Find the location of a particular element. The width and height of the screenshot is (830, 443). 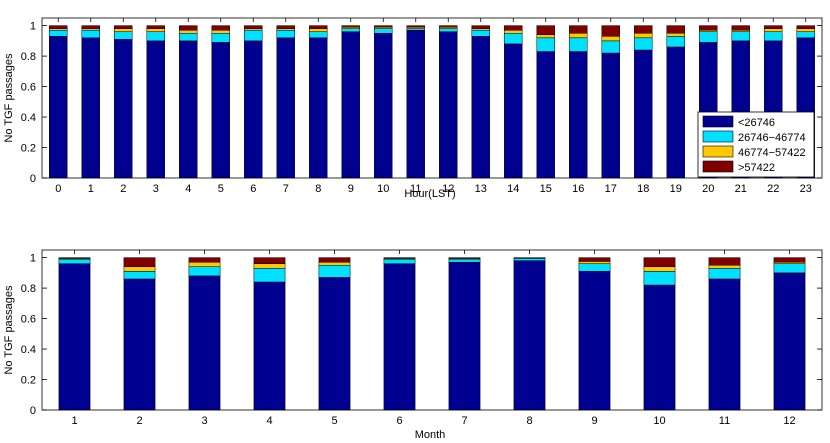

hour-x-tick-label-8: 8 is located at coordinates (318, 189).